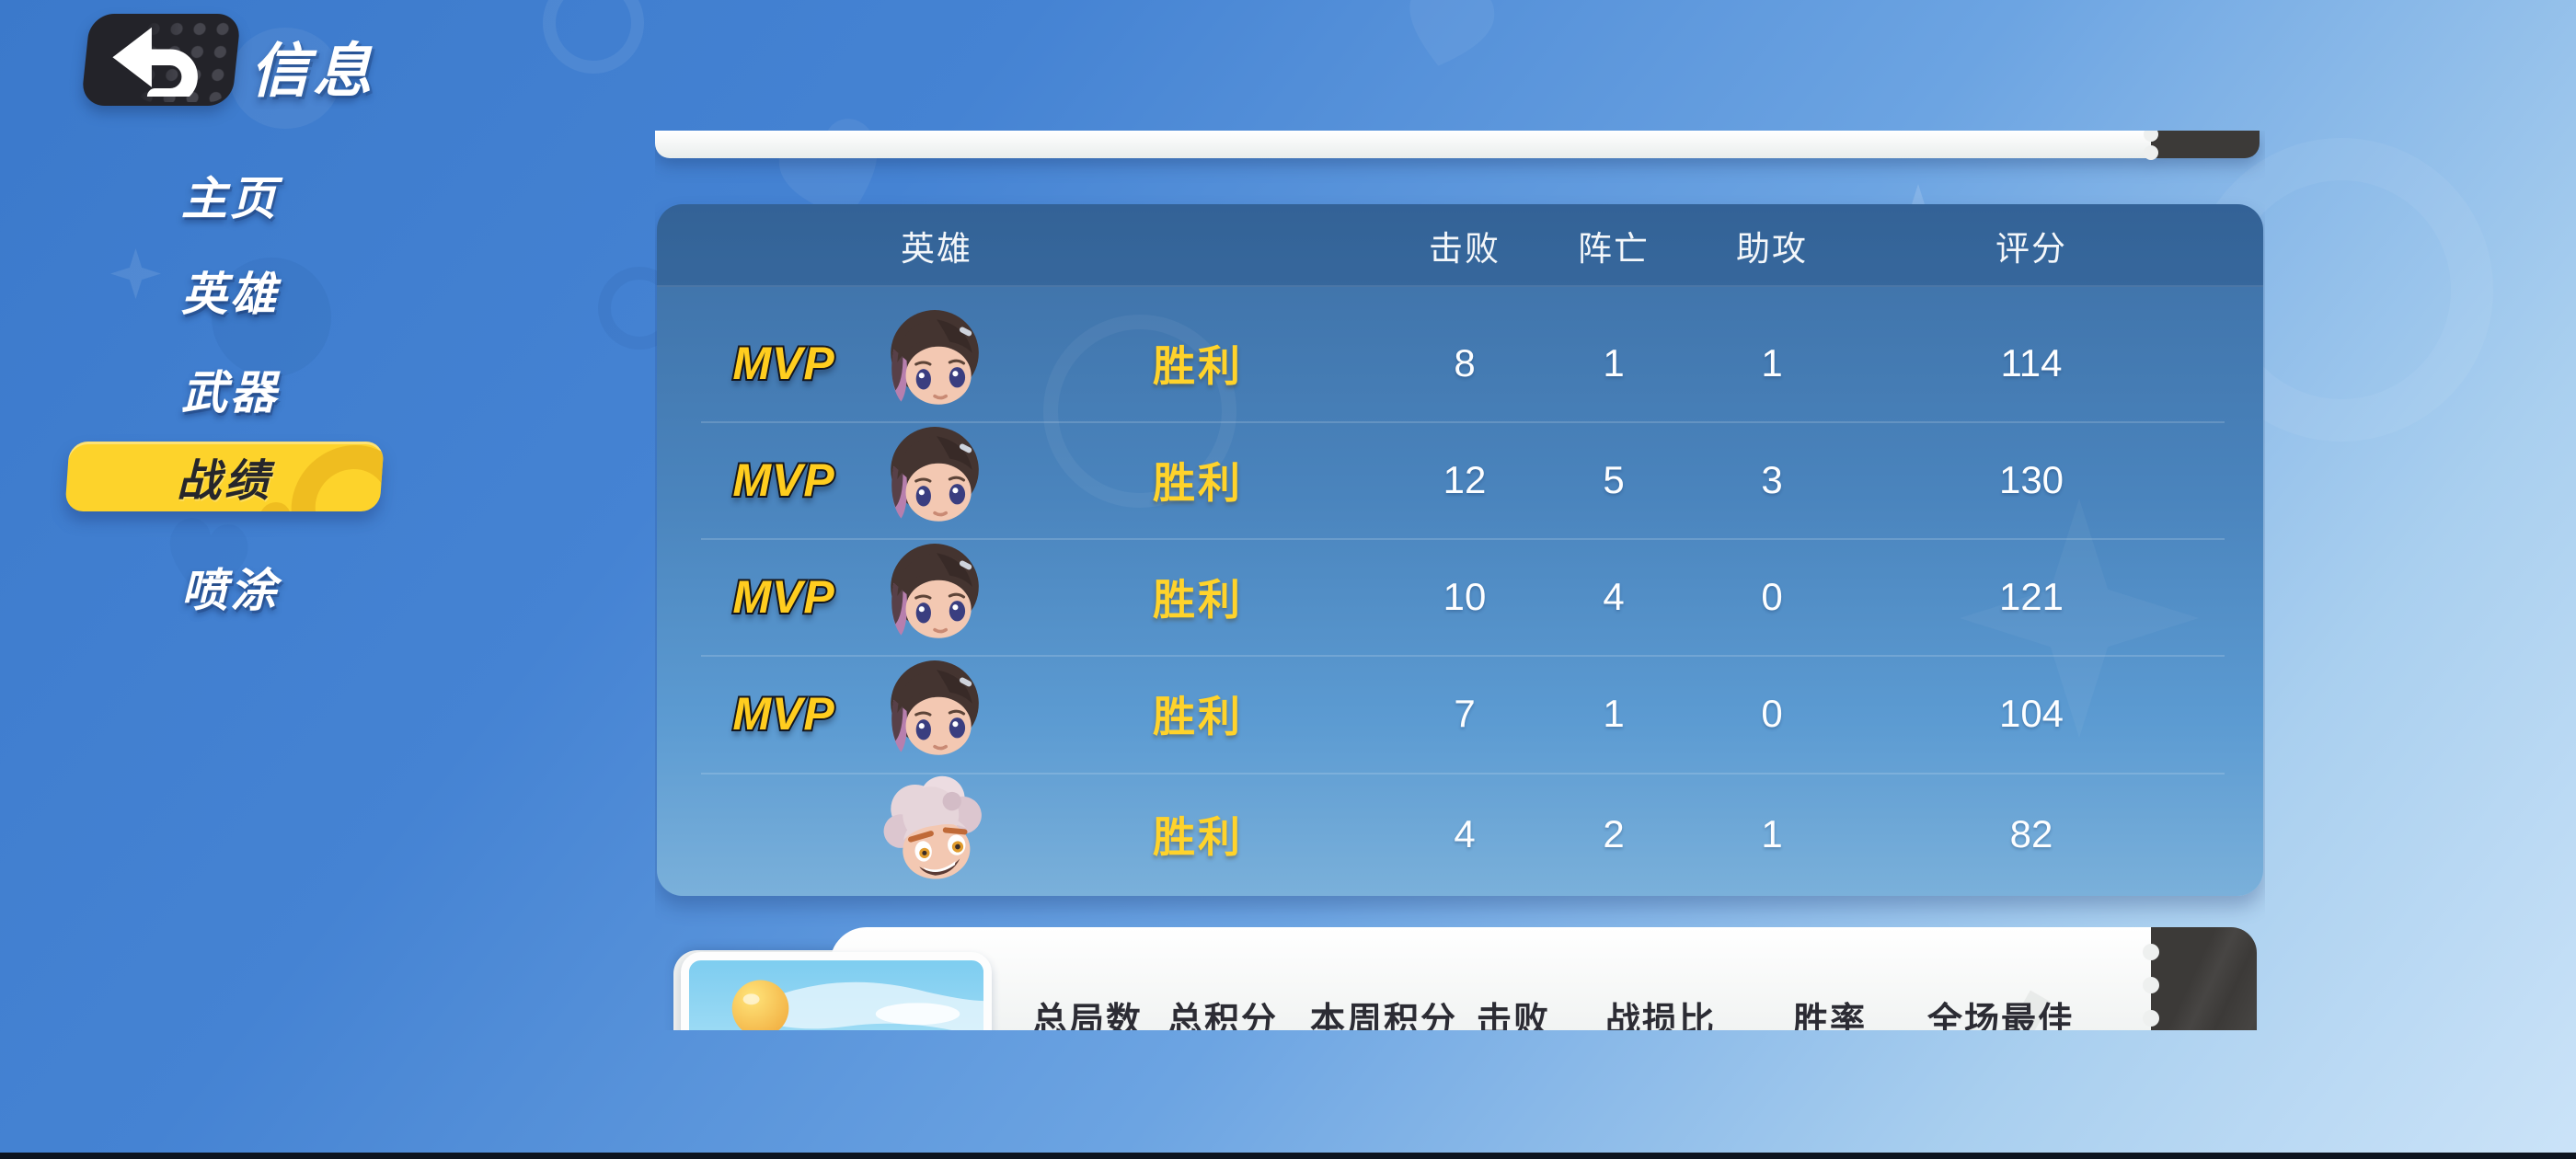 This screenshot has width=2576, height=1159. I want to click on summary-card-body-raised, so click(1540, 978).